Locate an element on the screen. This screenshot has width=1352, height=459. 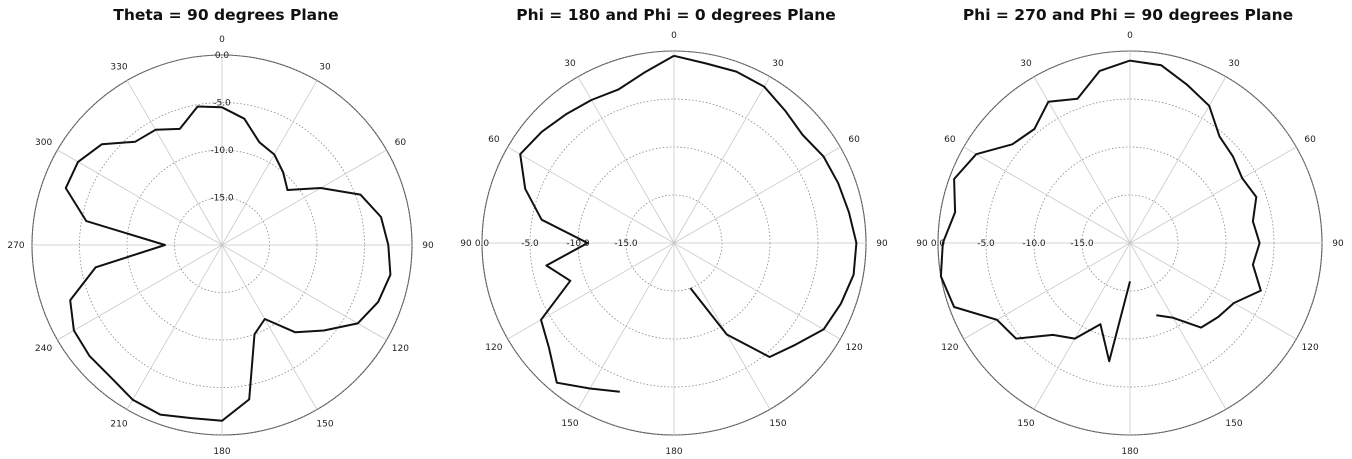
angle-label: 270 is located at coordinates (15, 246).